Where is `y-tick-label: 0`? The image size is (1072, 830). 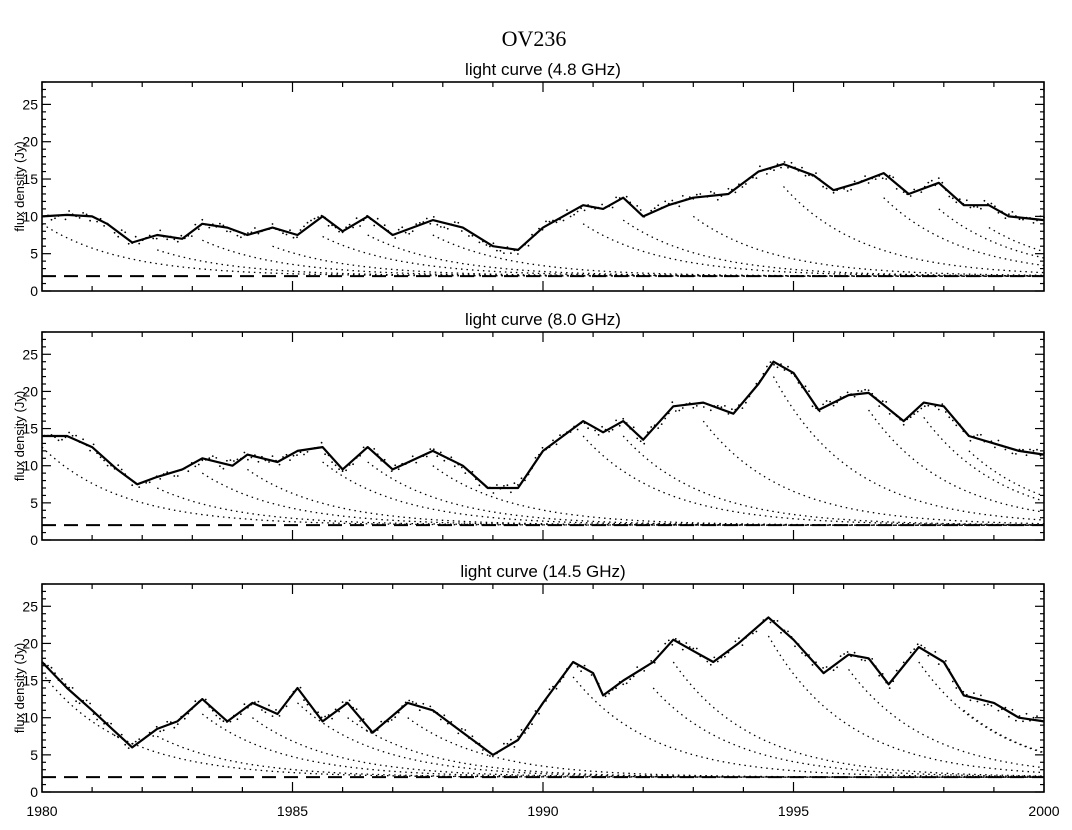 y-tick-label: 0 is located at coordinates (34, 291).